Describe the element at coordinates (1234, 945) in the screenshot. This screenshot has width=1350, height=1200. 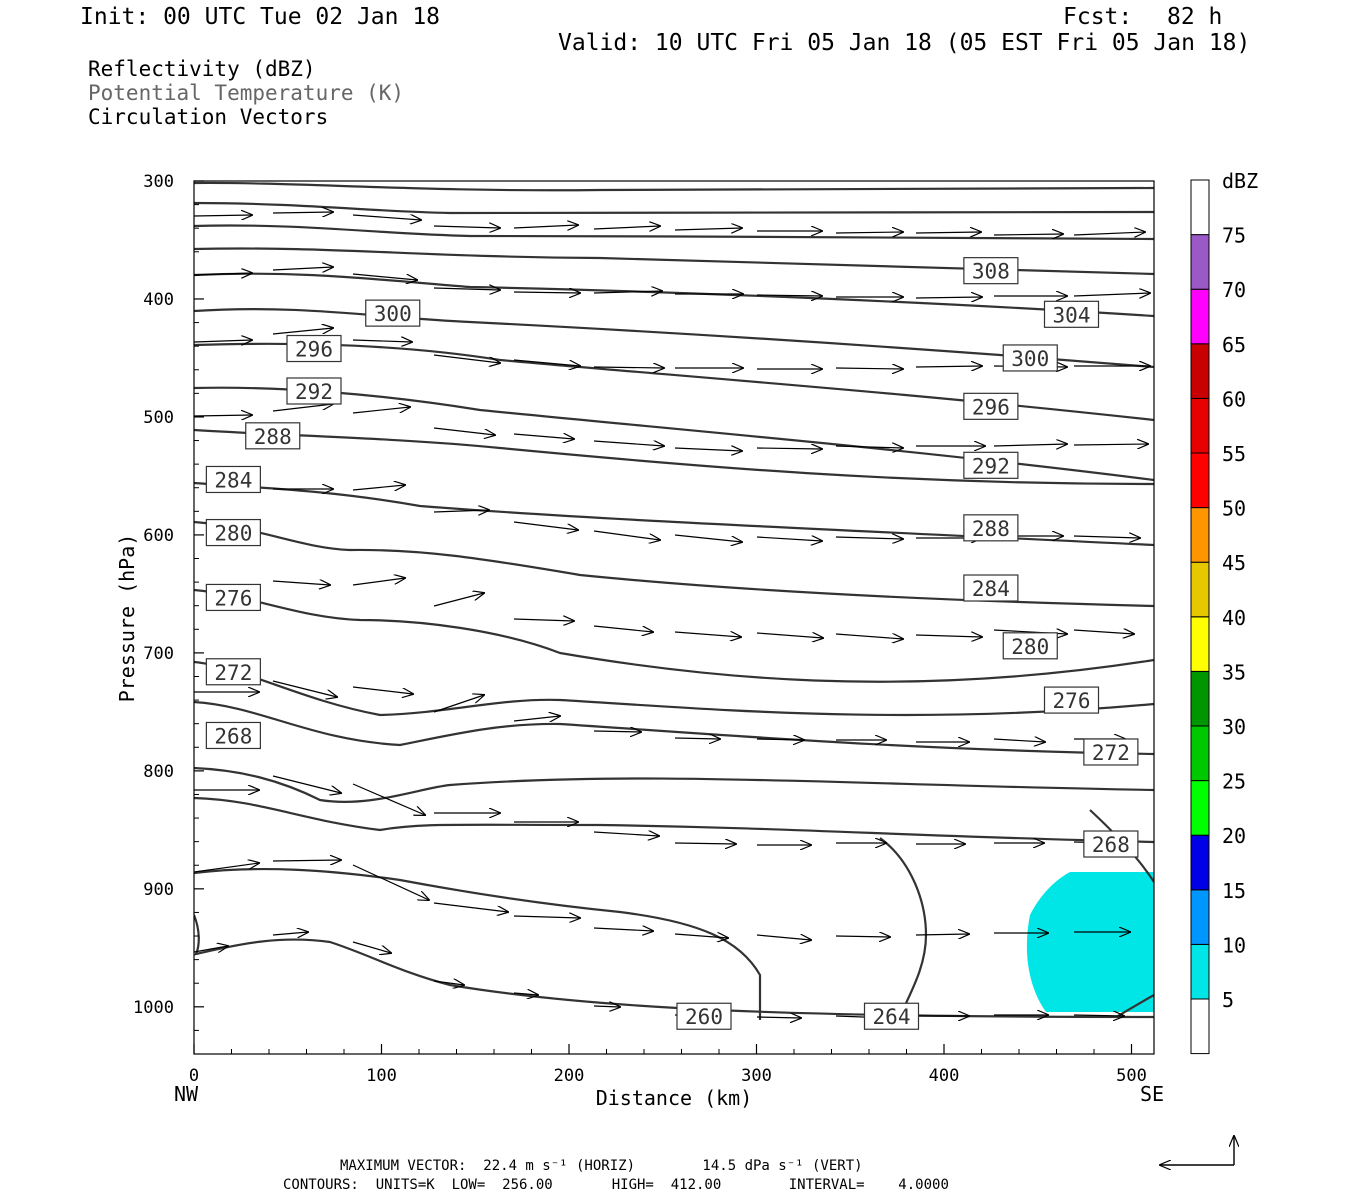
I see `colorbar-label: 10` at that location.